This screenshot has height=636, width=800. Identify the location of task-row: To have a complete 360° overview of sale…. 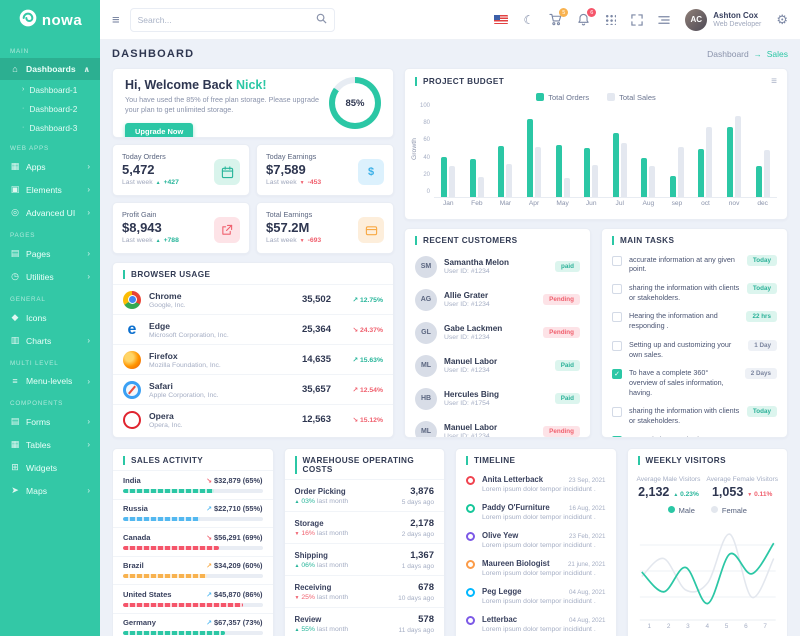
(694, 383).